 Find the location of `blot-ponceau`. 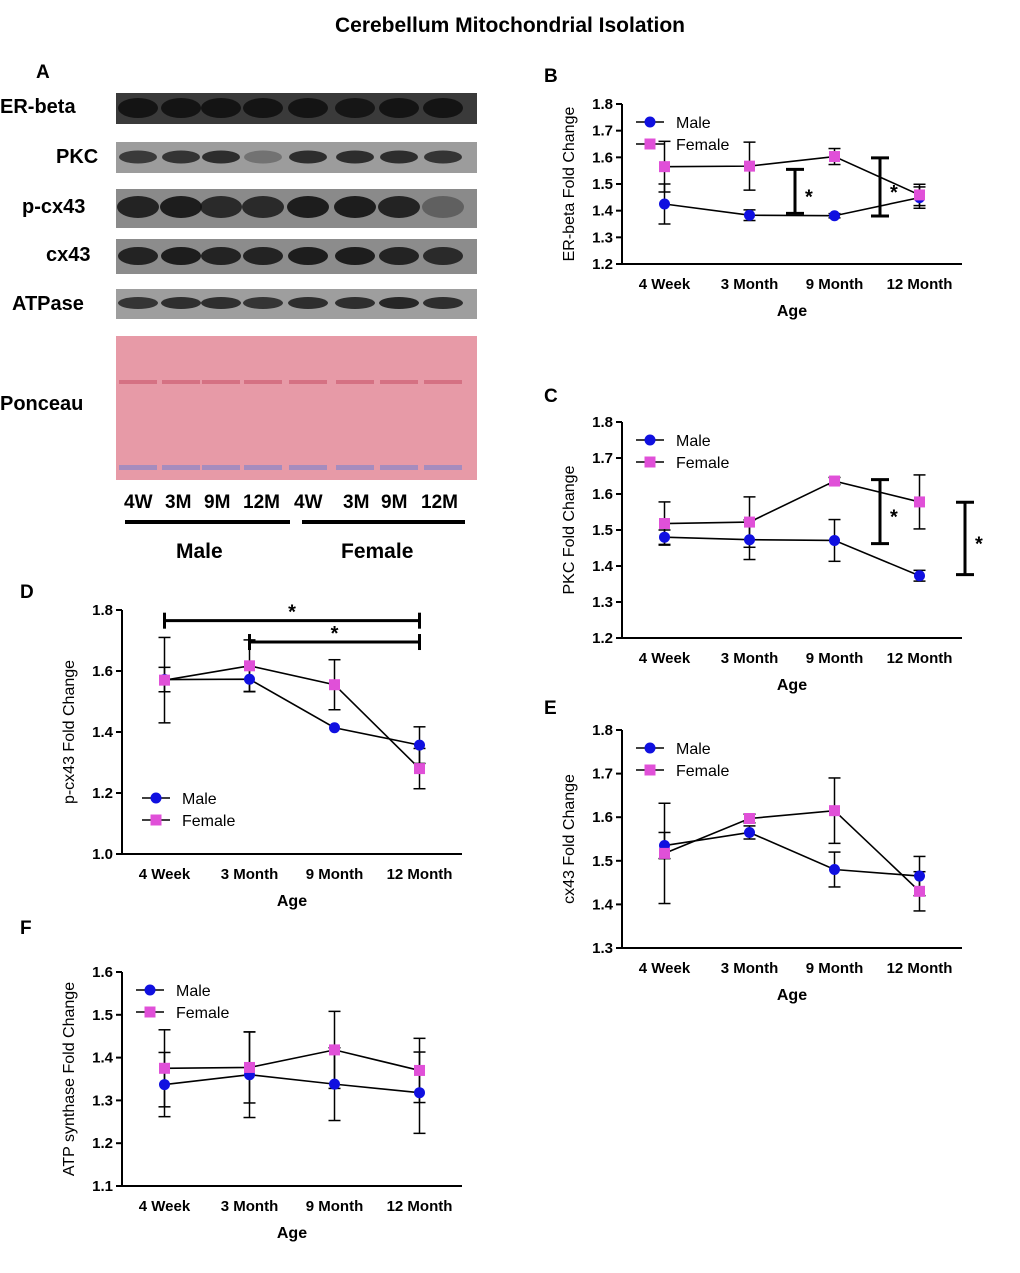

blot-ponceau is located at coordinates (296, 408).